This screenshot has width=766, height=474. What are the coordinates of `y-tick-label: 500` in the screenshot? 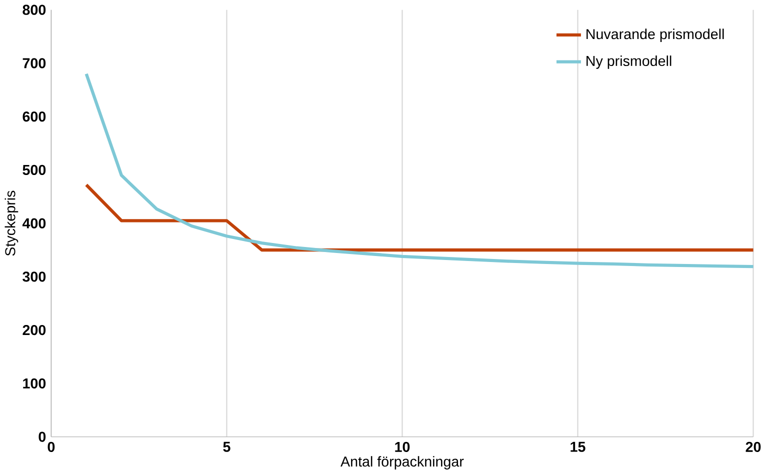 It's located at (34, 169).